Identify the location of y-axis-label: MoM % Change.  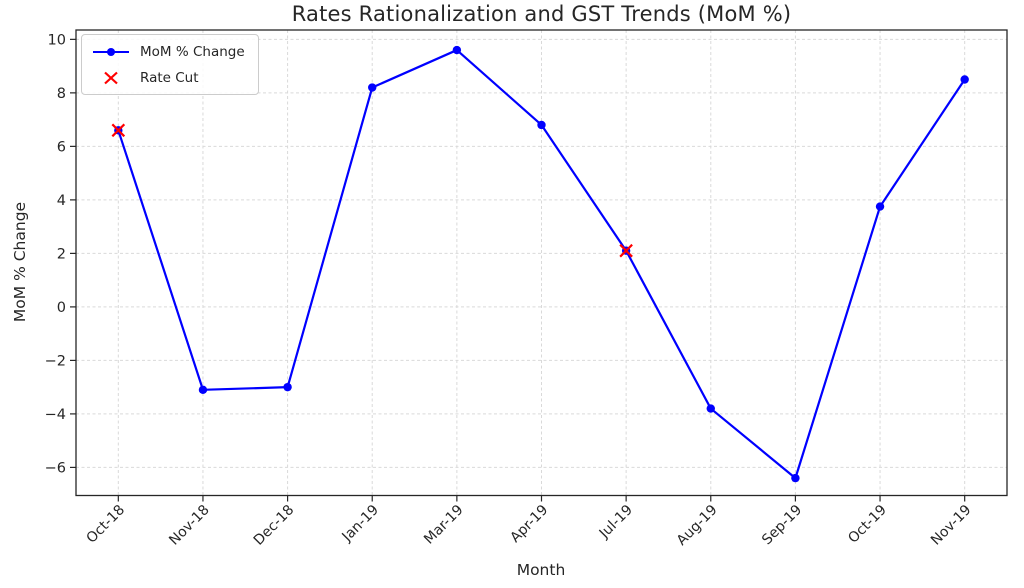
(20, 262).